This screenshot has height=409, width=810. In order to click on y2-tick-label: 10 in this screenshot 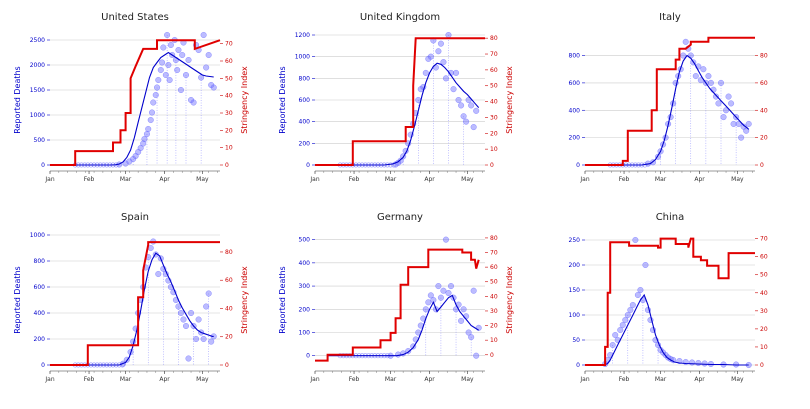, I will do `click(494, 340)`.